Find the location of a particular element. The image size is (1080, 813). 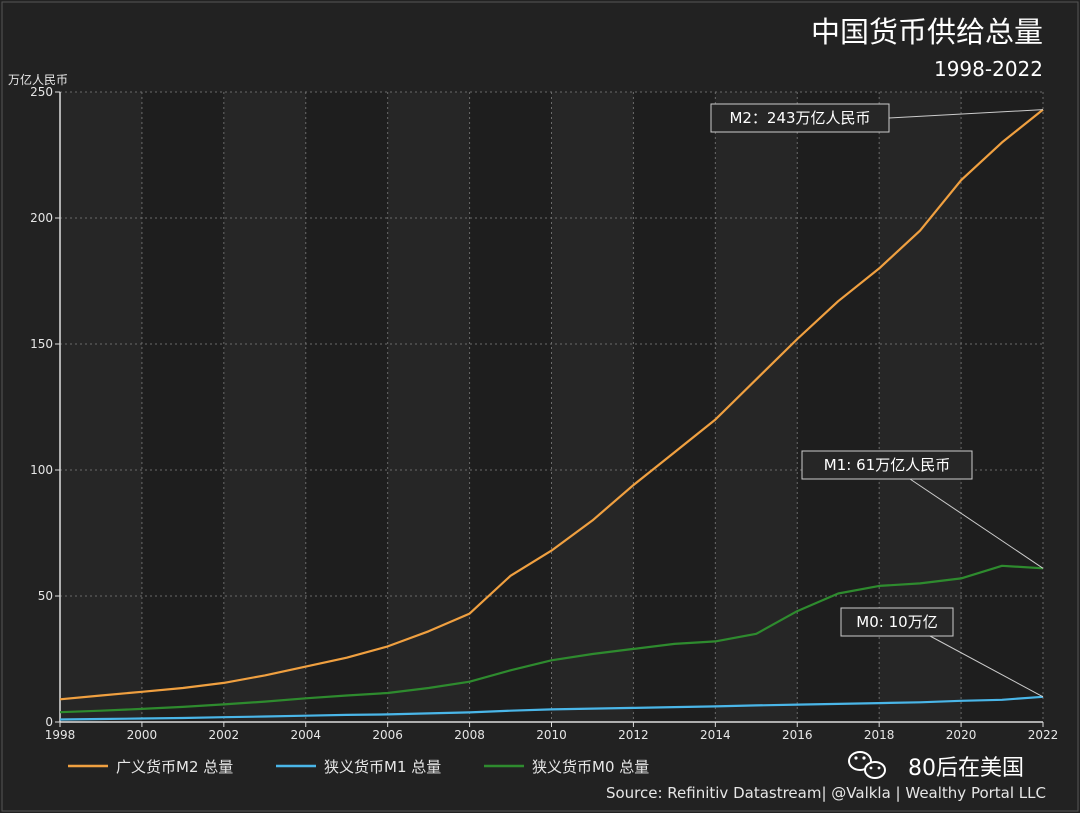

legend: 广义货币M2 总量 狭义货币M1 总量 狭义货币M0 总量 is located at coordinates (358, 767).